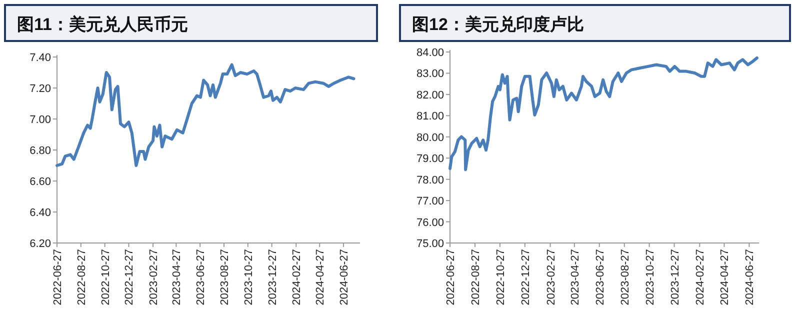  Describe the element at coordinates (430, 202) in the screenshot. I see `y-tick-label: 77.00` at that location.